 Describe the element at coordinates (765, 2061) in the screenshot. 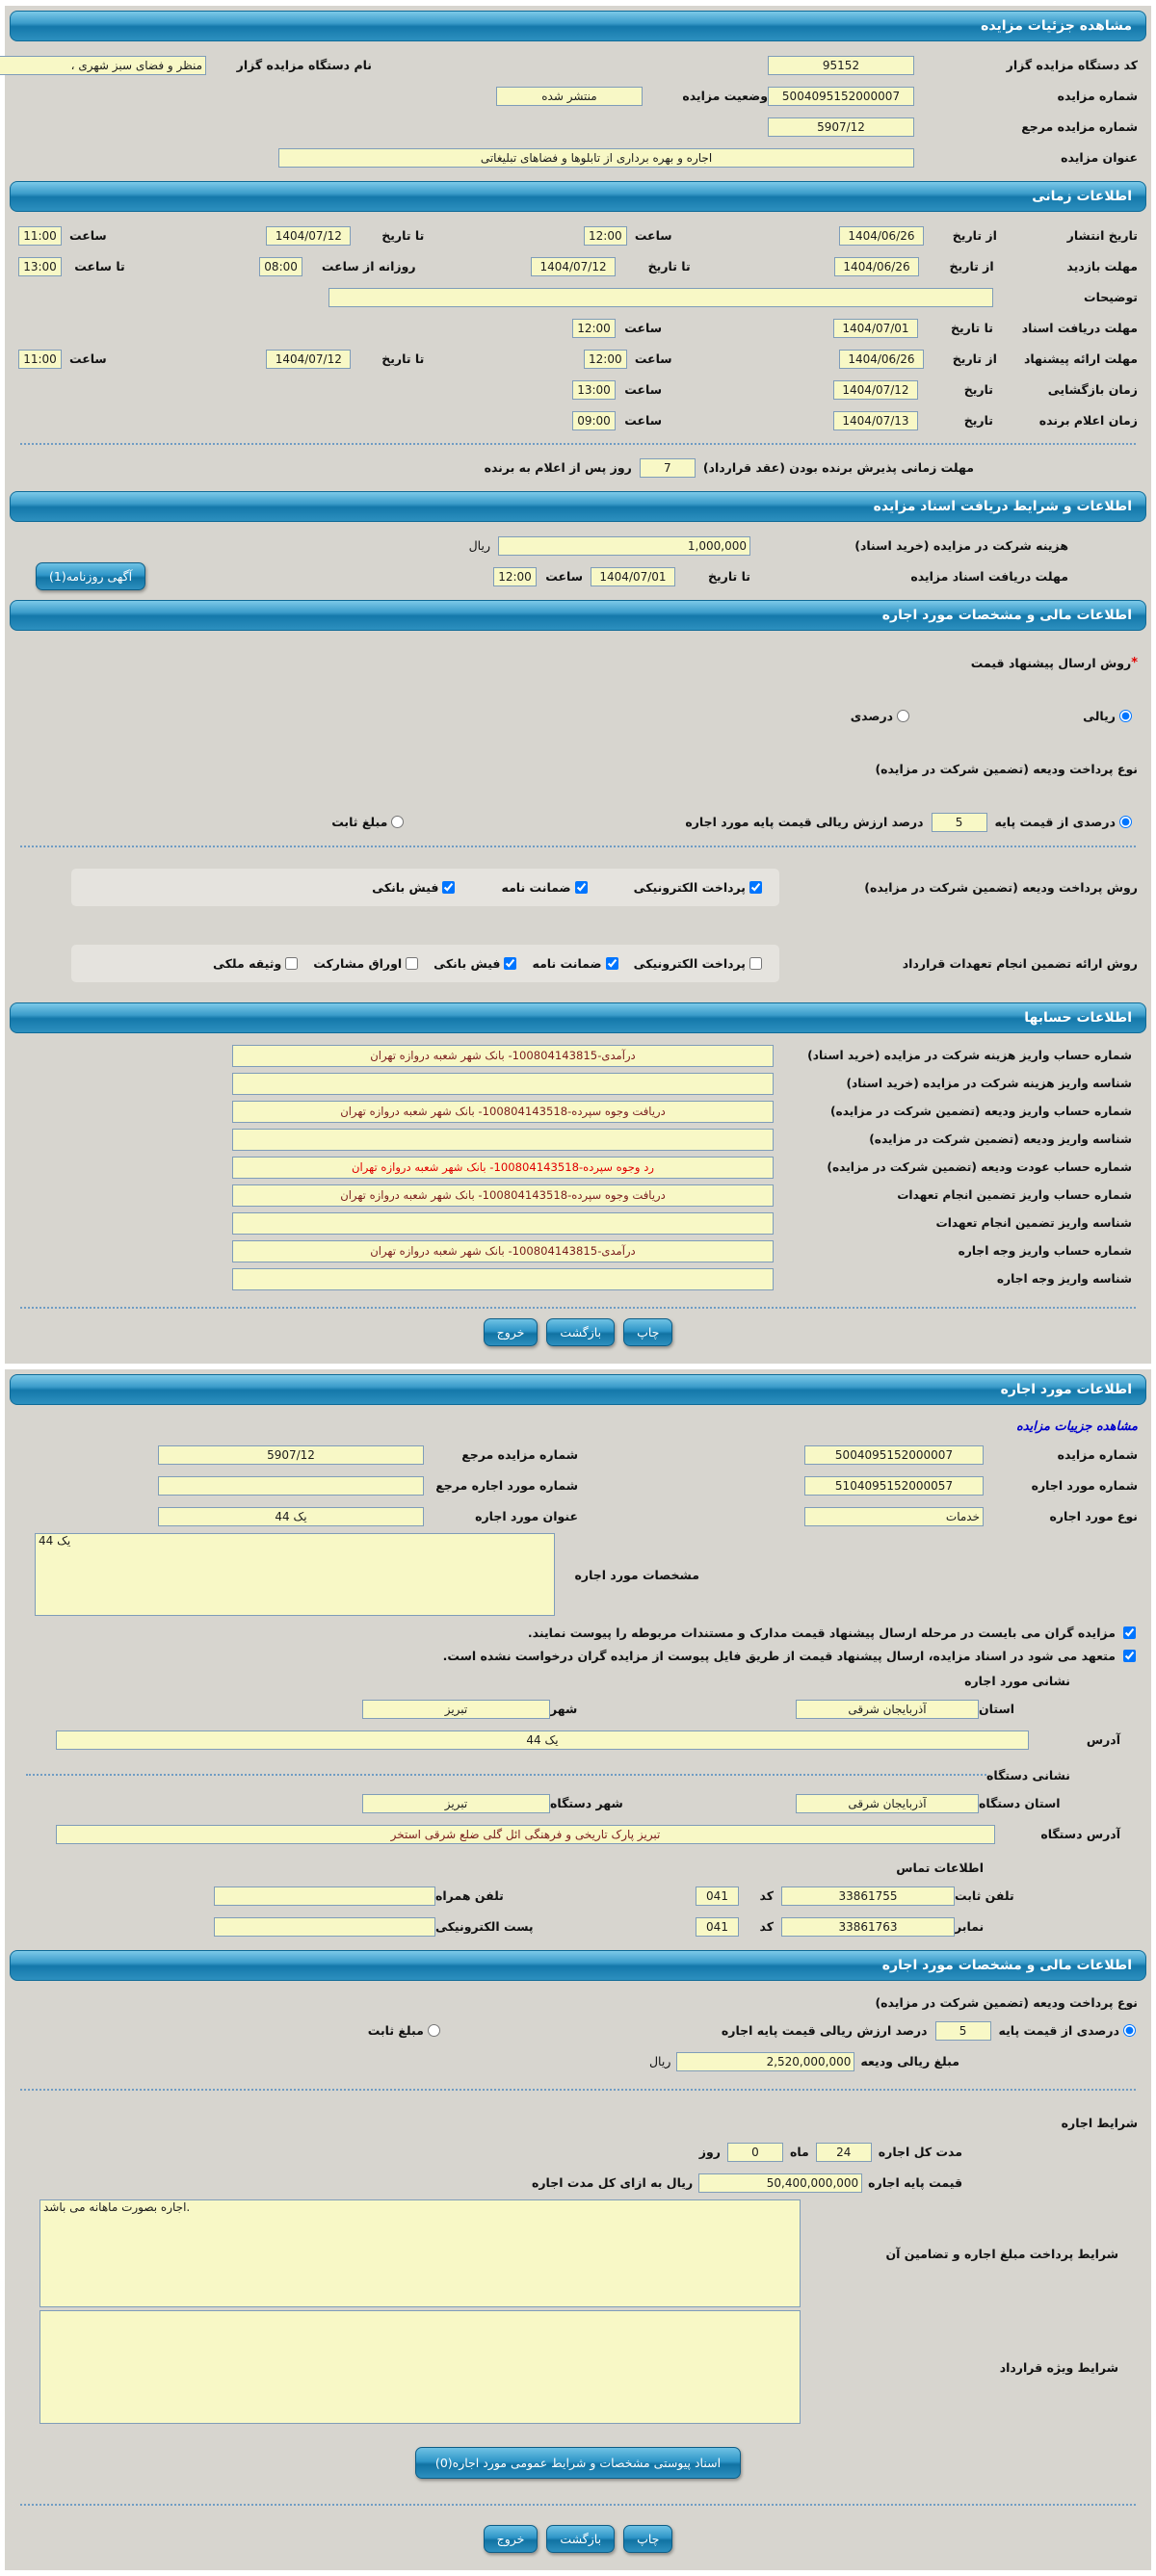

I see `deposit-amount-input` at that location.